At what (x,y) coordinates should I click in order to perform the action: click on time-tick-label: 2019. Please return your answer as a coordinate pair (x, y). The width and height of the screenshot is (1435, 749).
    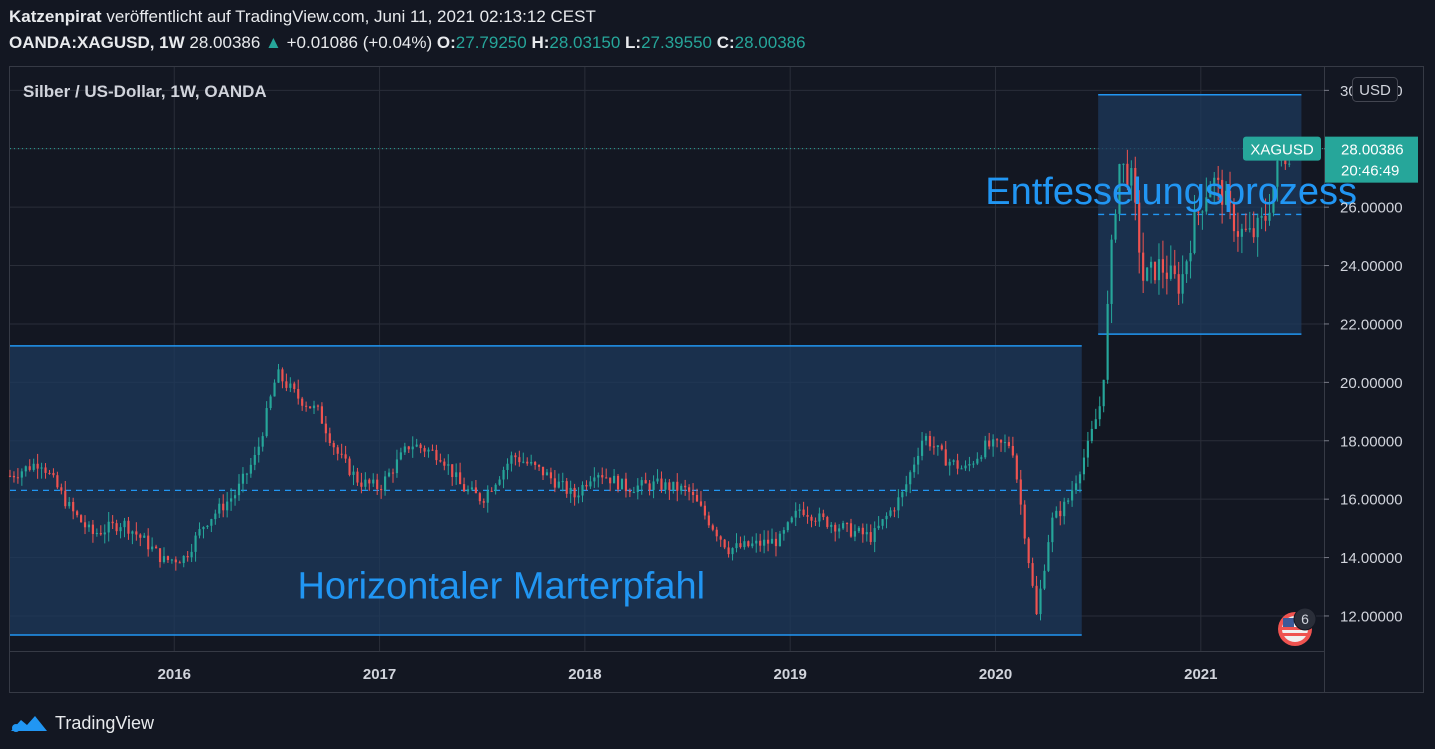
    Looking at the image, I should click on (790, 674).